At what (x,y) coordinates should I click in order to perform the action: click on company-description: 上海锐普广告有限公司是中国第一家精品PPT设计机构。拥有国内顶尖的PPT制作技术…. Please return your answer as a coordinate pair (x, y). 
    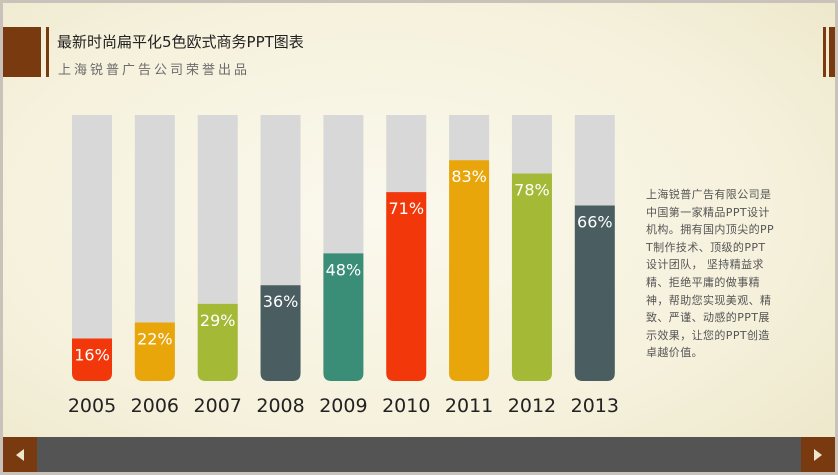
    Looking at the image, I should click on (710, 274).